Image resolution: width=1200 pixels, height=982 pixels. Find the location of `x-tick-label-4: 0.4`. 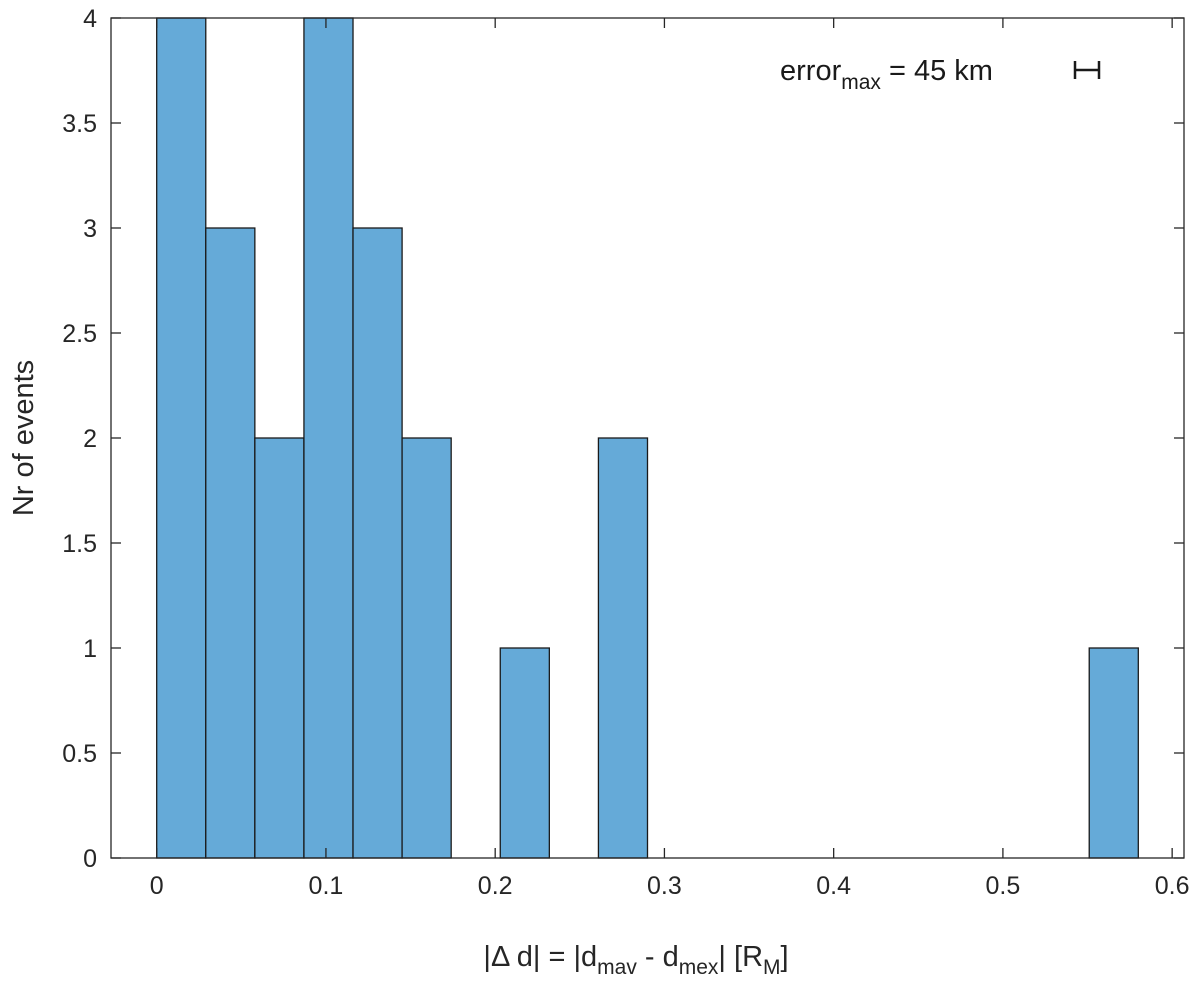

x-tick-label-4: 0.4 is located at coordinates (833, 886).